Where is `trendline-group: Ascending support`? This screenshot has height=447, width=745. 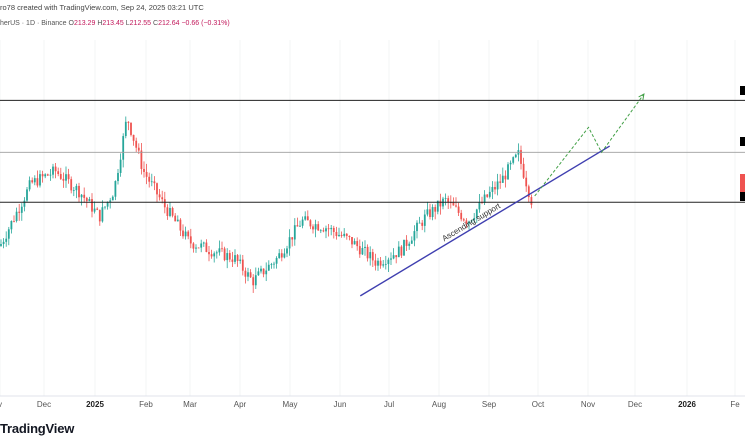 trendline-group: Ascending support is located at coordinates (485, 221).